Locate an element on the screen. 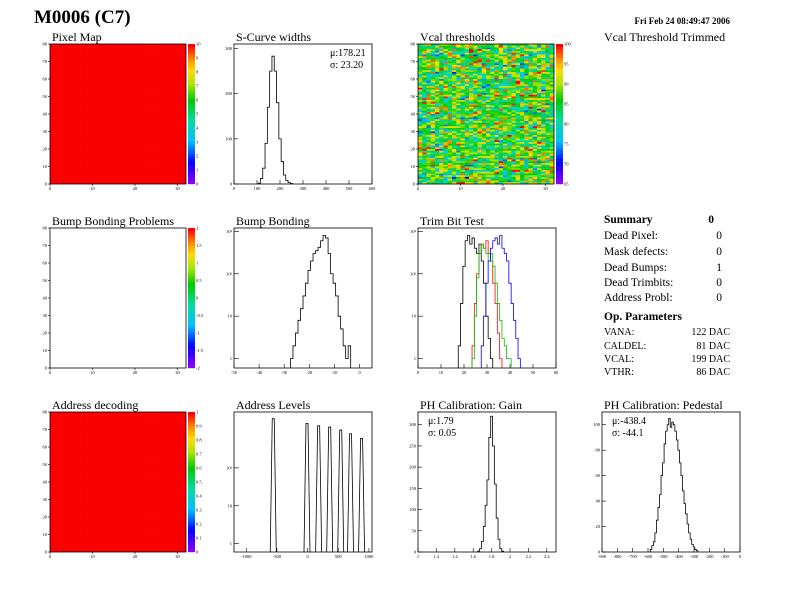 Image resolution: width=792 pixels, height=612 pixels. summary-value: 1 is located at coordinates (719, 268).